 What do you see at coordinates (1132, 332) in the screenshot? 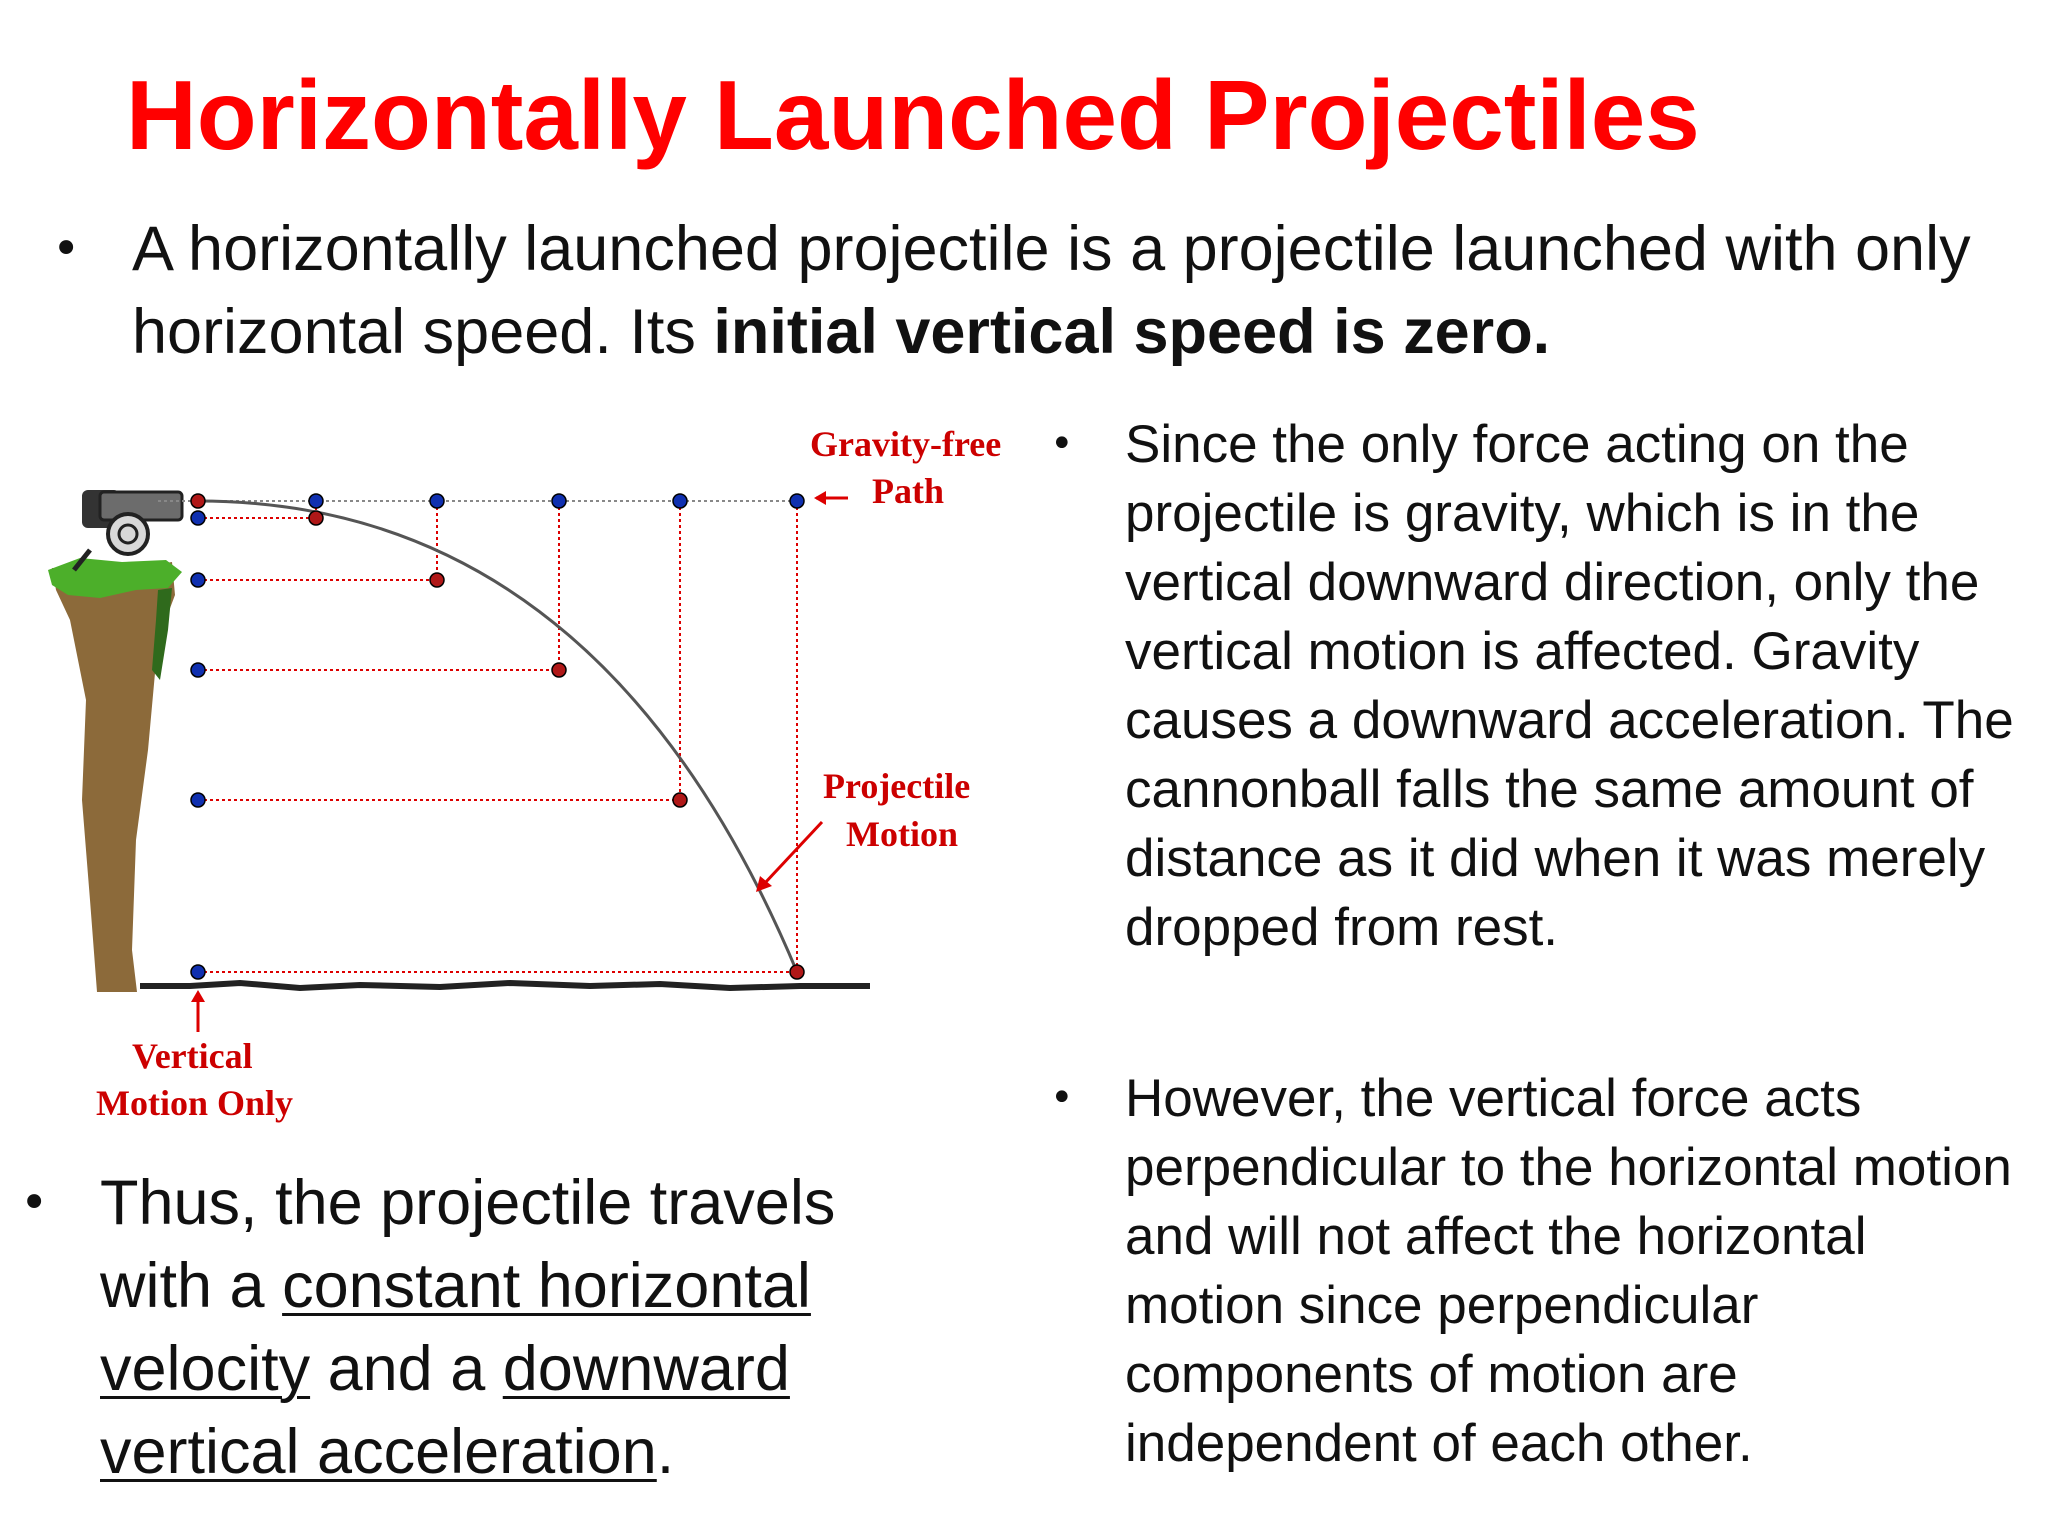
I see `intro-bold-text: initial vertical speed is zero.` at bounding box center [1132, 332].